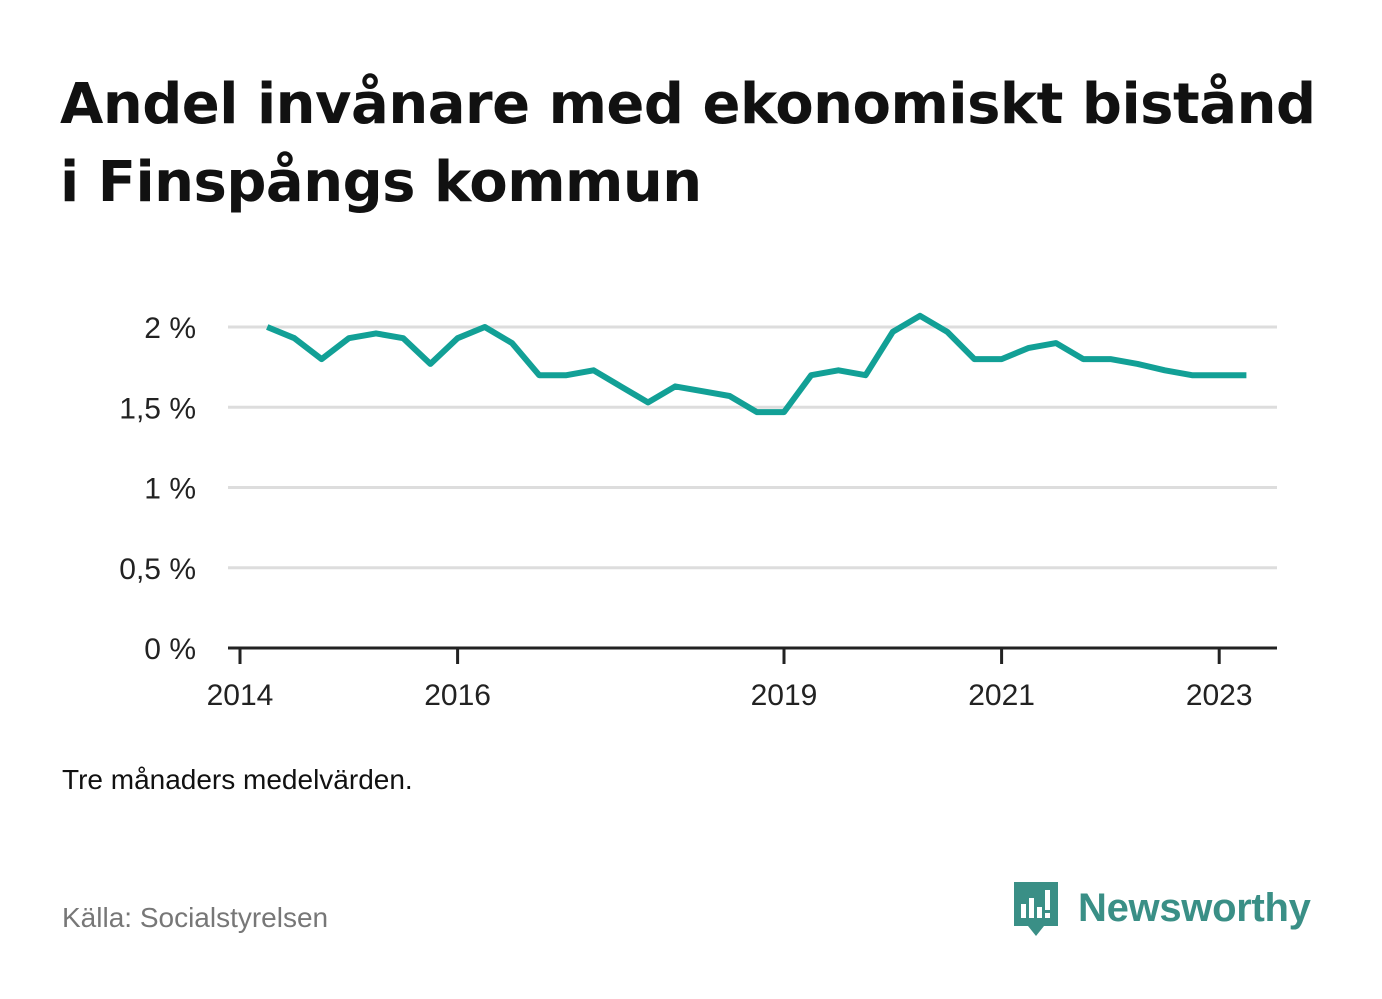 The height and width of the screenshot is (999, 1382). Describe the element at coordinates (729, 656) in the screenshot. I see `x-ticks` at that location.